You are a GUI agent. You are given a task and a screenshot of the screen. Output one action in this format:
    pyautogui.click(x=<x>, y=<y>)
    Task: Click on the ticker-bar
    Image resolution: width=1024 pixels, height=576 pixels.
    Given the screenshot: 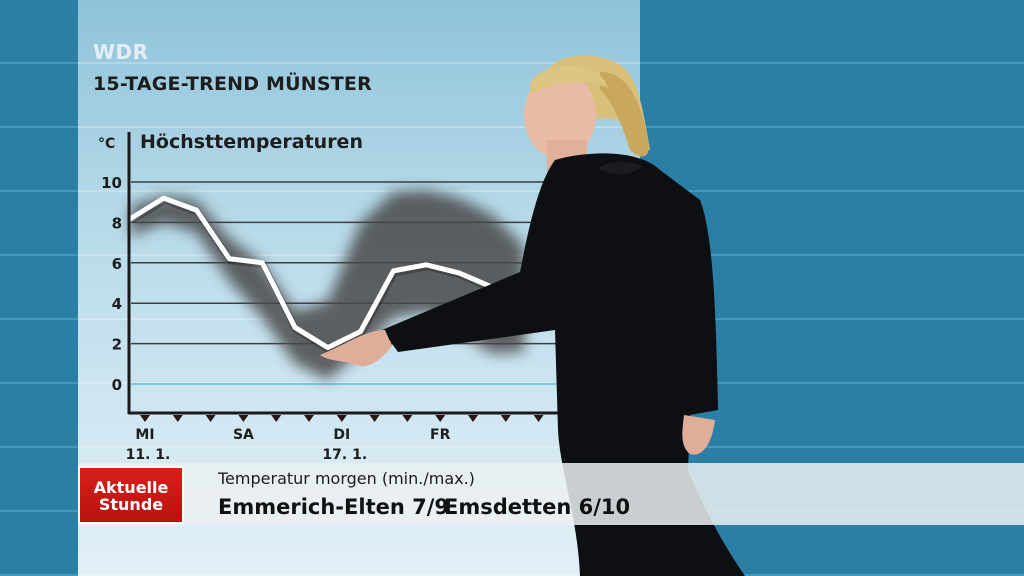 What is the action you would take?
    pyautogui.click(x=551, y=494)
    